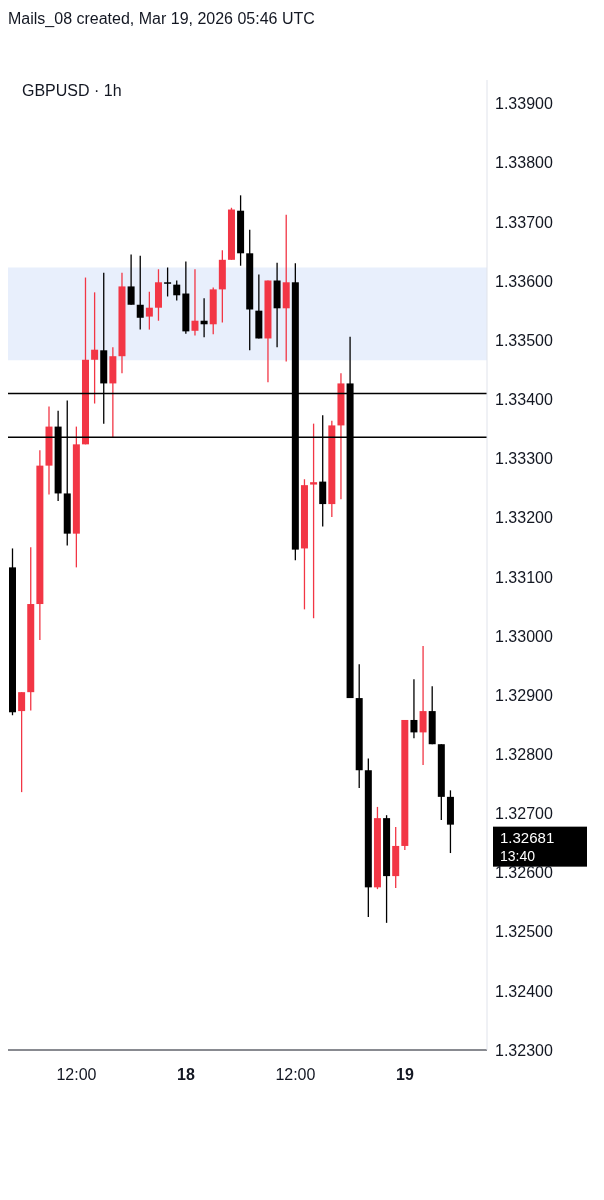  What do you see at coordinates (404, 1074) in the screenshot?
I see `x-tick-label: 19` at bounding box center [404, 1074].